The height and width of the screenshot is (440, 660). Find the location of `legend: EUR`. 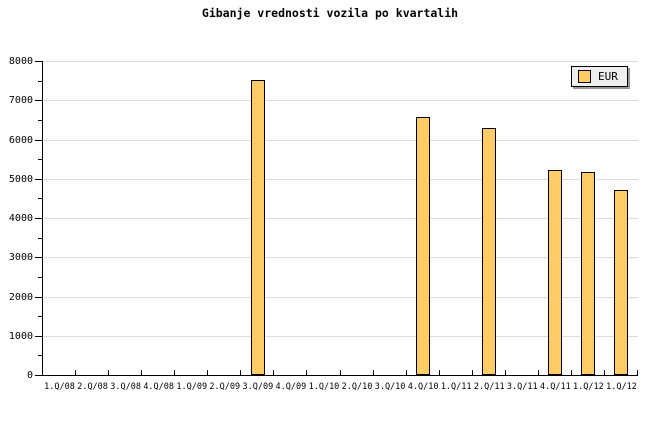

legend: EUR is located at coordinates (599, 76).